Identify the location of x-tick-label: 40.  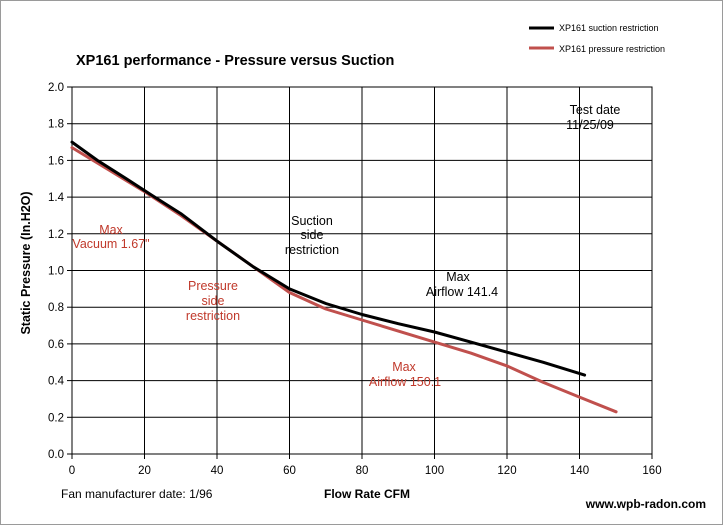
(217, 471).